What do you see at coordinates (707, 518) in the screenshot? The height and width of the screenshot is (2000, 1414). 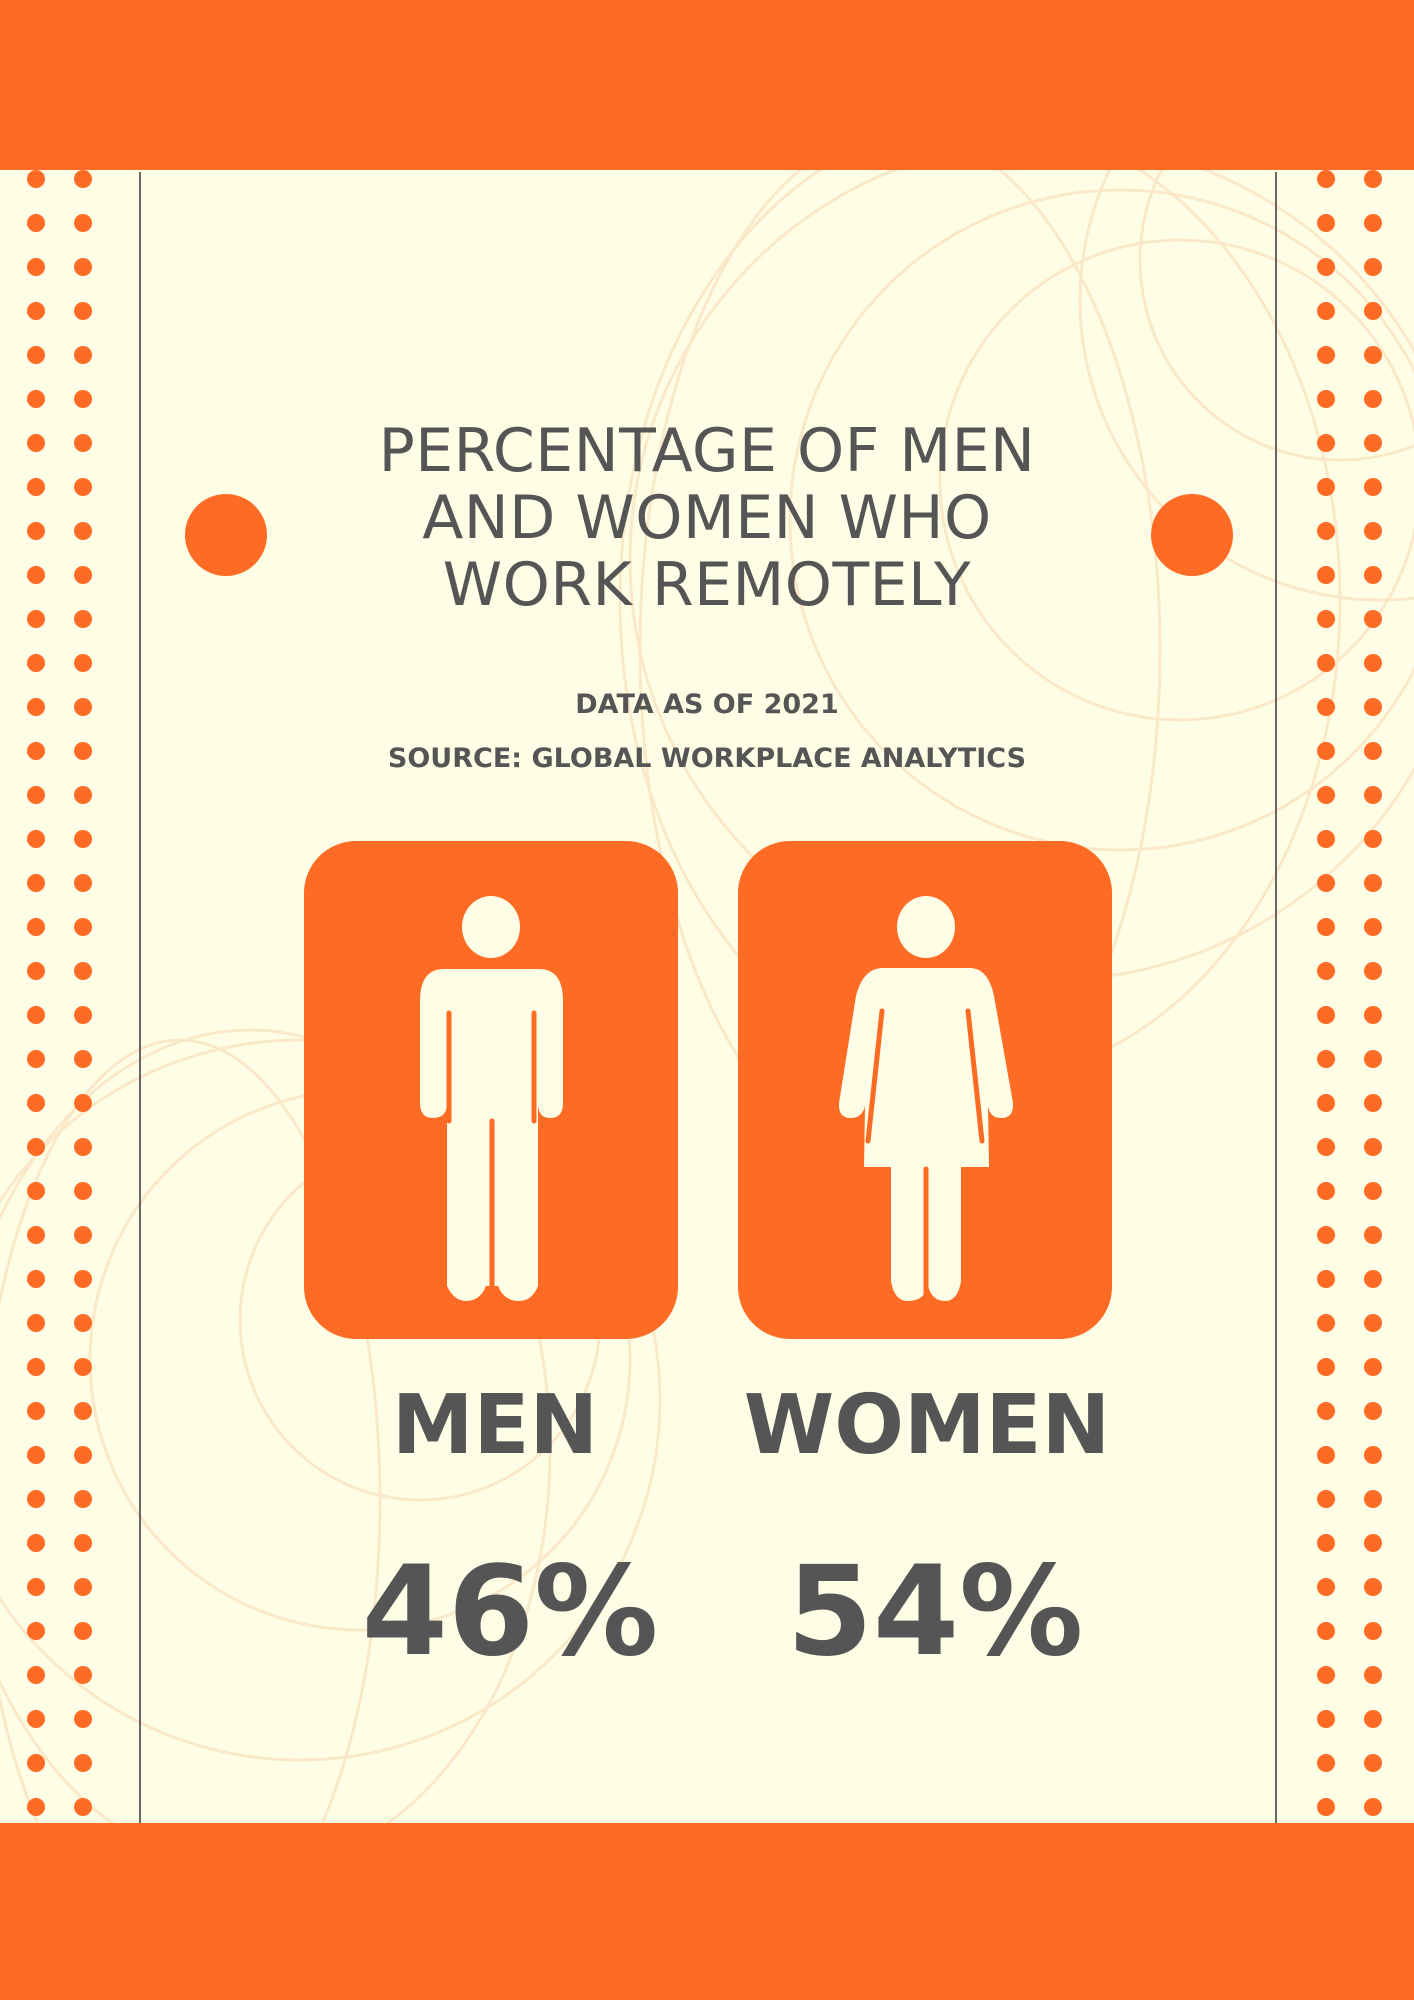 I see `title-line: AND WOMEN WHO` at bounding box center [707, 518].